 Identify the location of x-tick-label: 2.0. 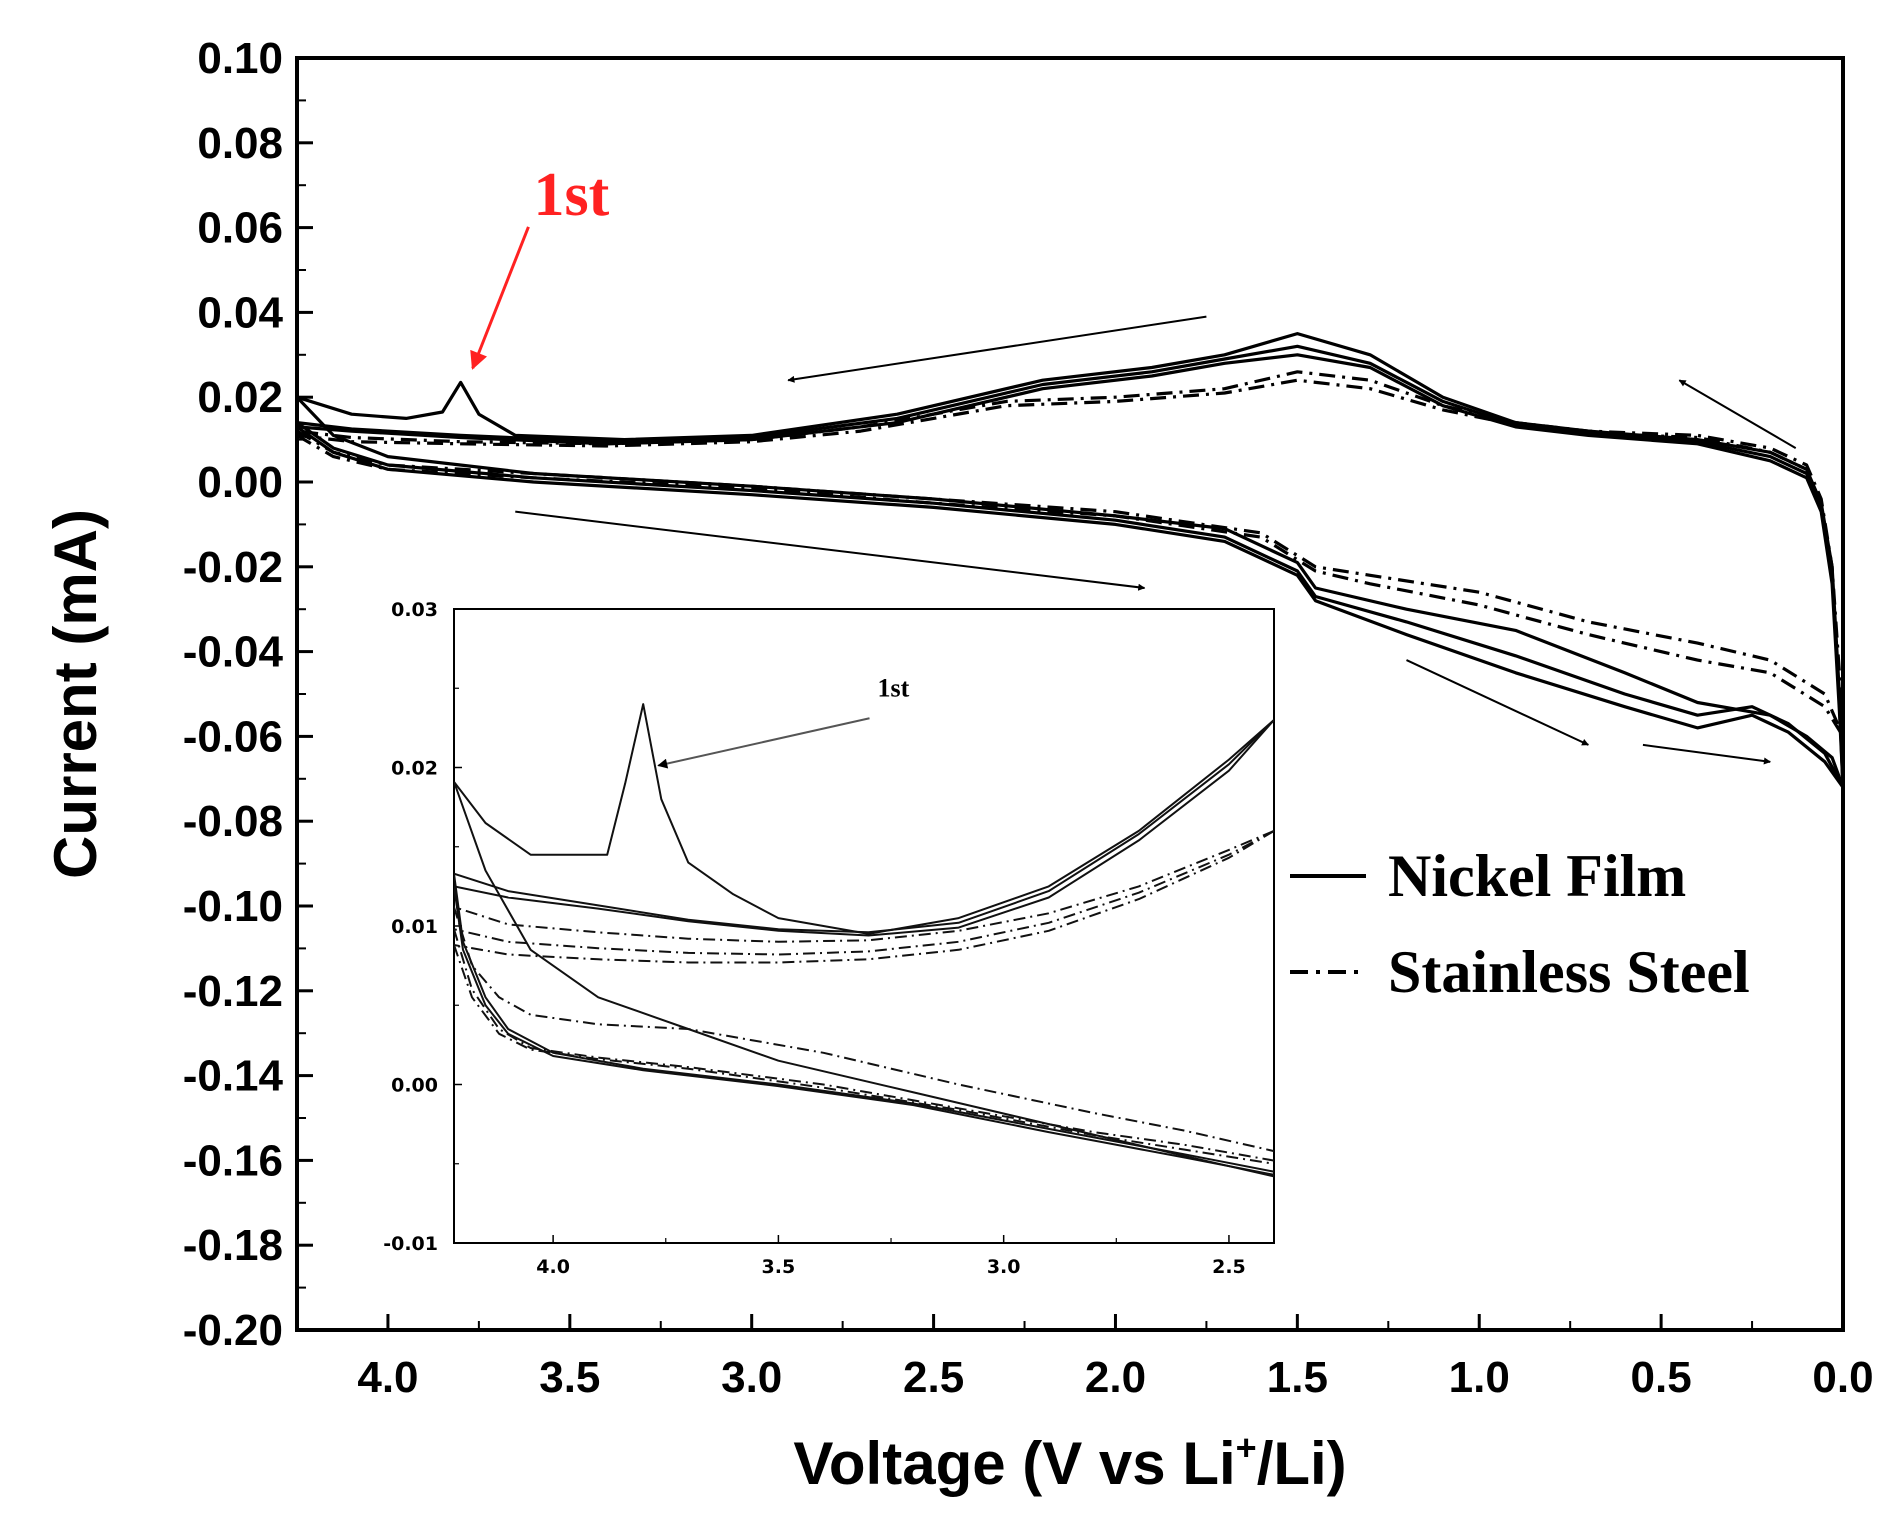
(1115, 1377).